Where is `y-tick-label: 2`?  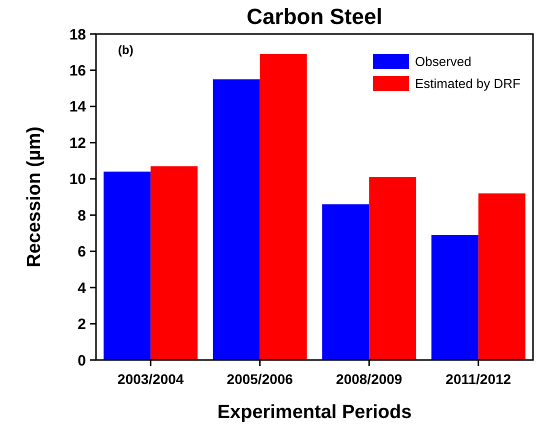
y-tick-label: 2 is located at coordinates (82, 325).